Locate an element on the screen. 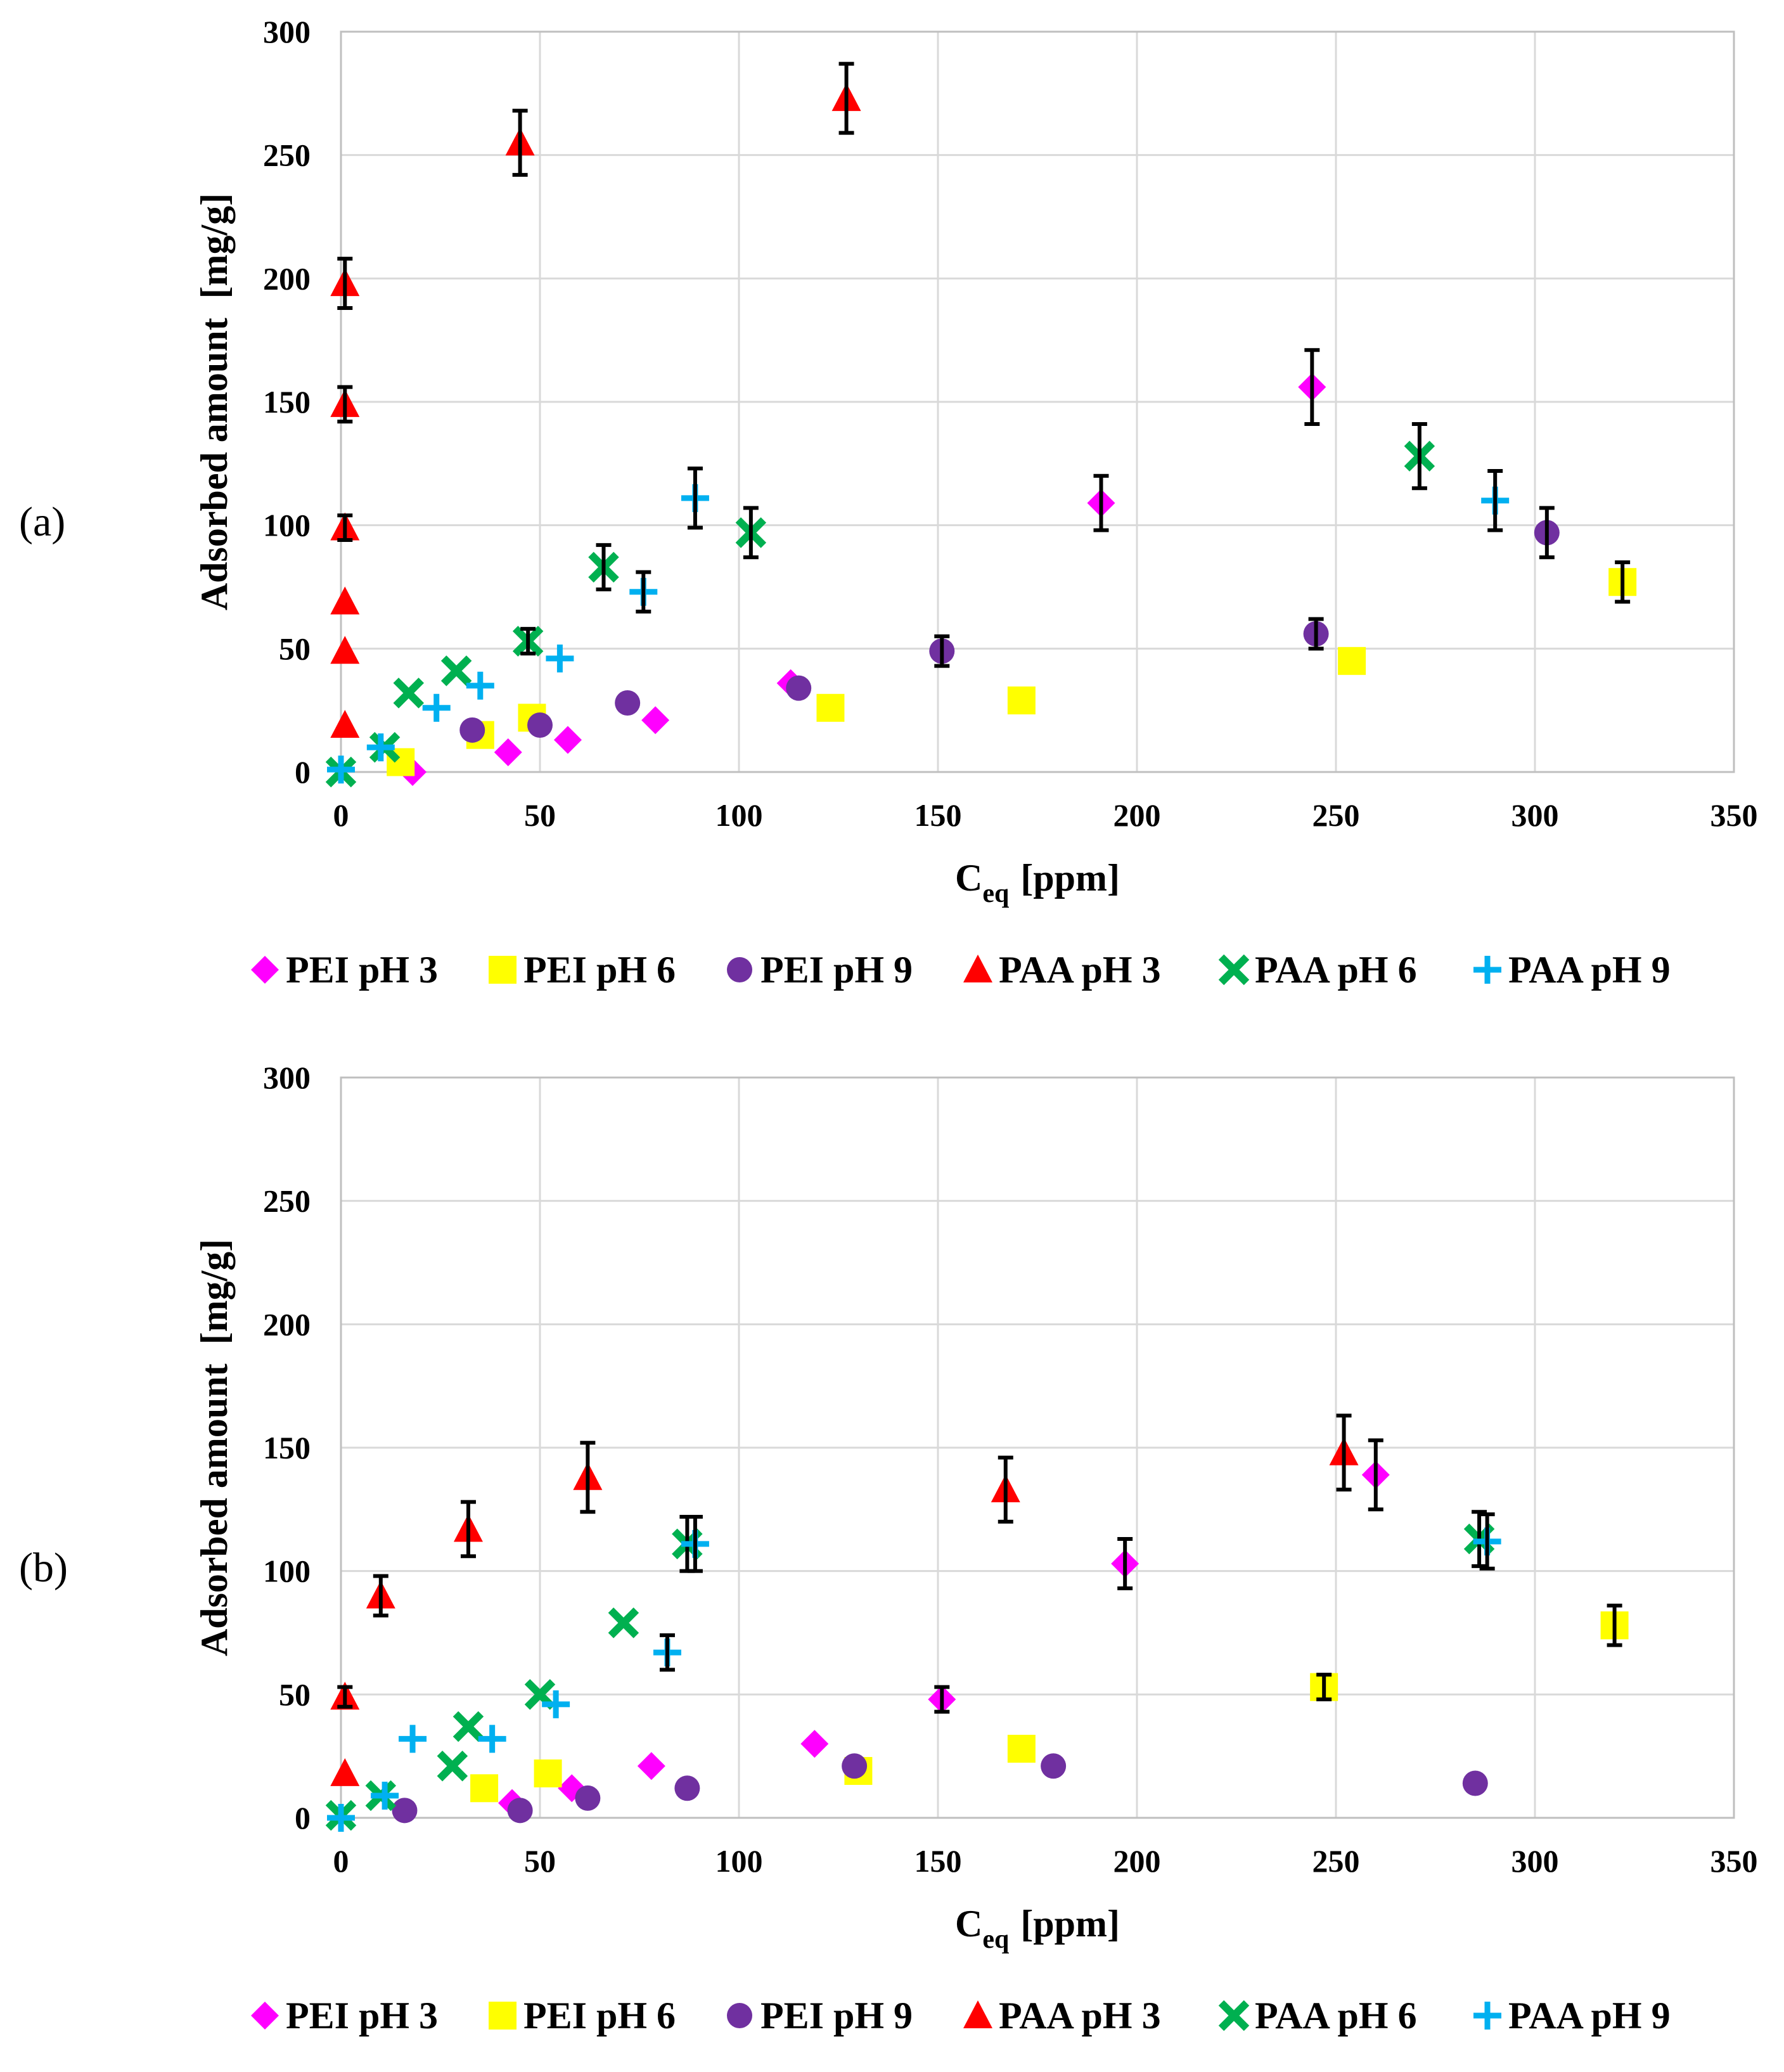  panel-a-legend-item-pei-ph-6: PEI pH 6 is located at coordinates (582, 970).